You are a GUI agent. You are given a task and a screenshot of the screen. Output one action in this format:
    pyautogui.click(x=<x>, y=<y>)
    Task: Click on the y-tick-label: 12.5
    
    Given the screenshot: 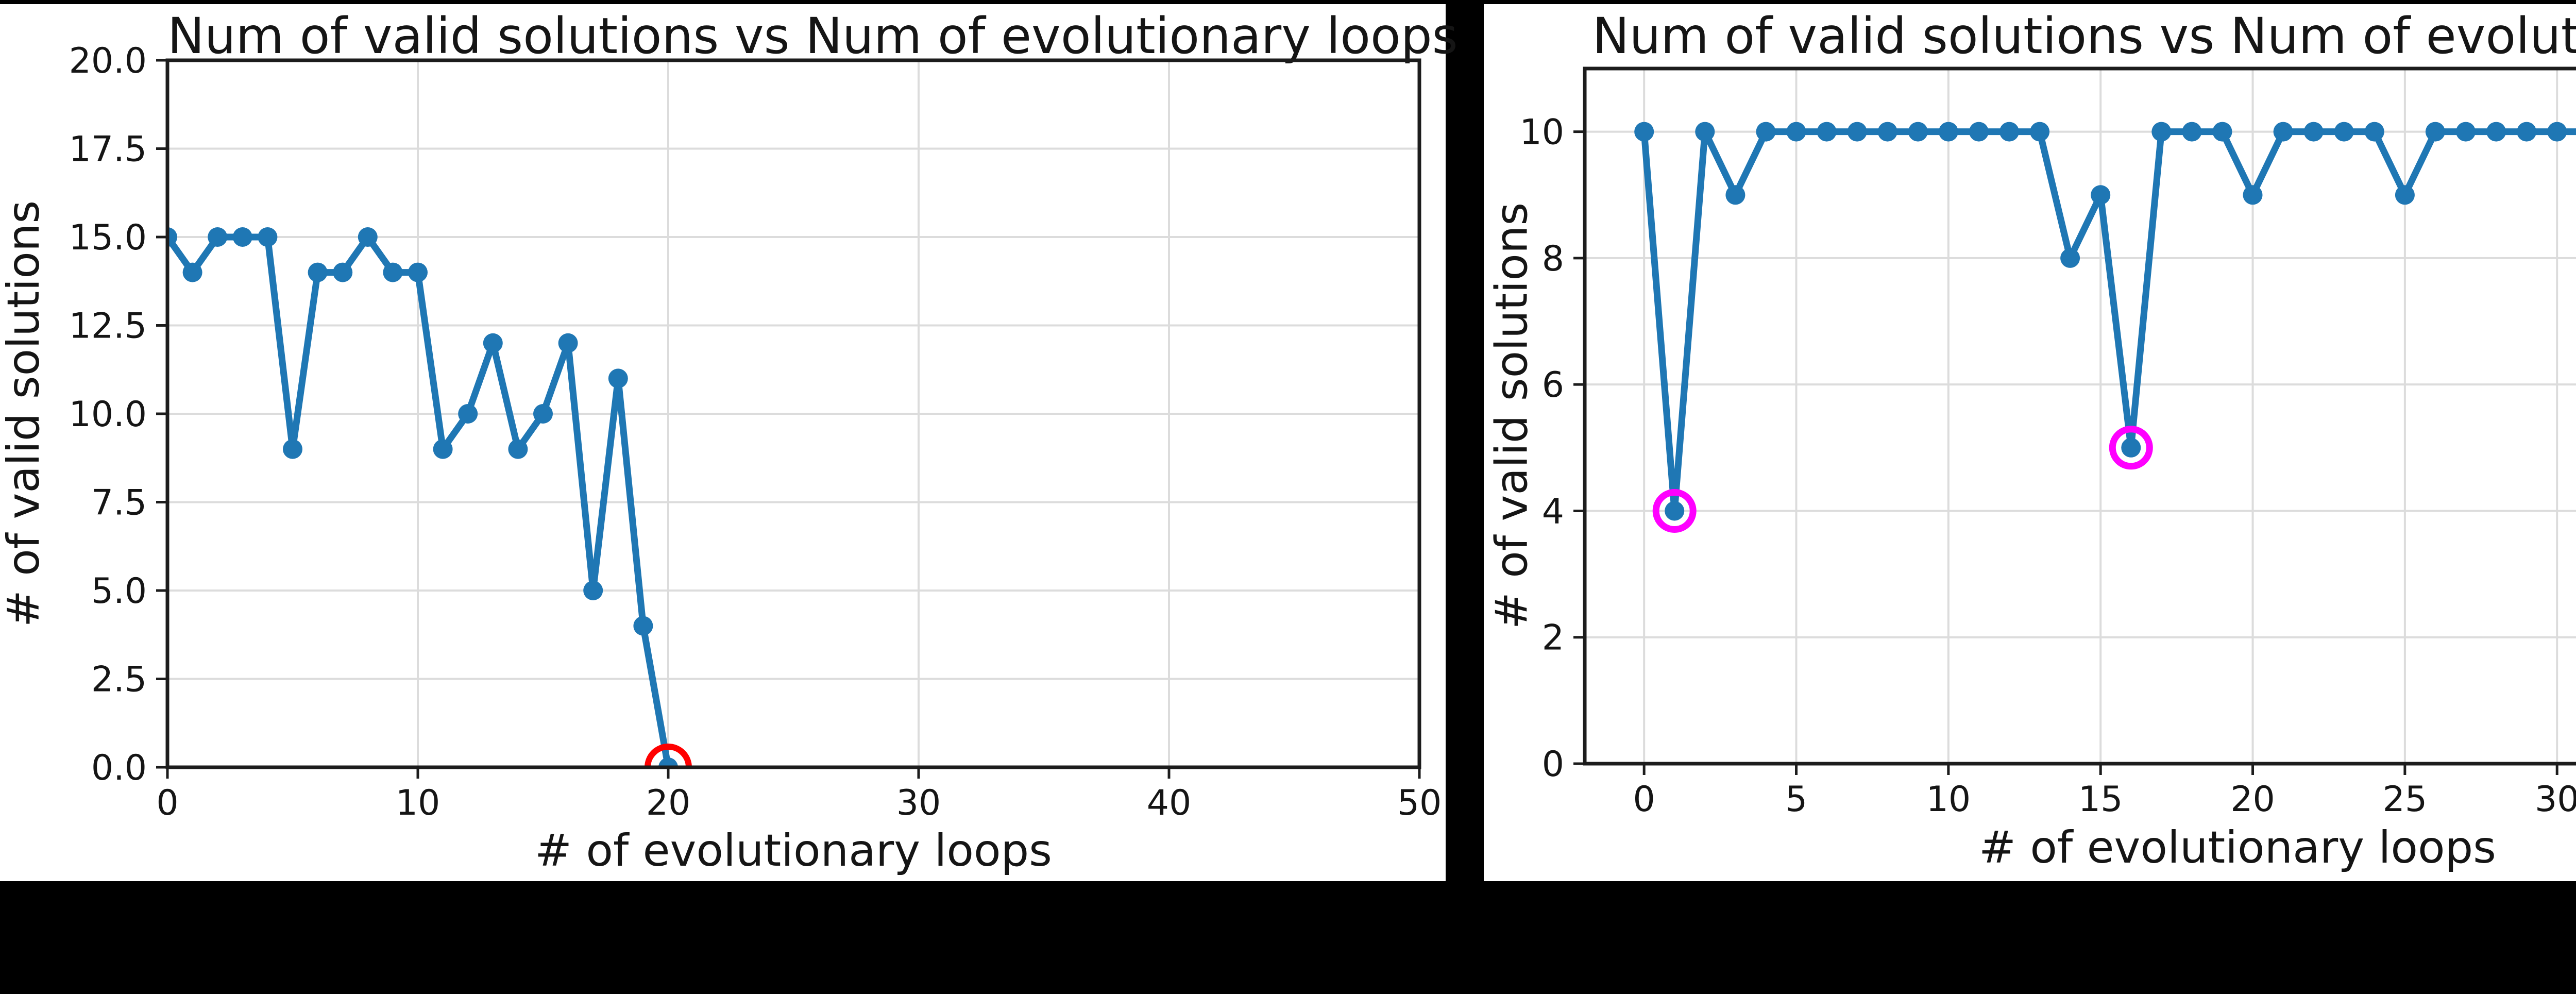 What is the action you would take?
    pyautogui.click(x=108, y=326)
    